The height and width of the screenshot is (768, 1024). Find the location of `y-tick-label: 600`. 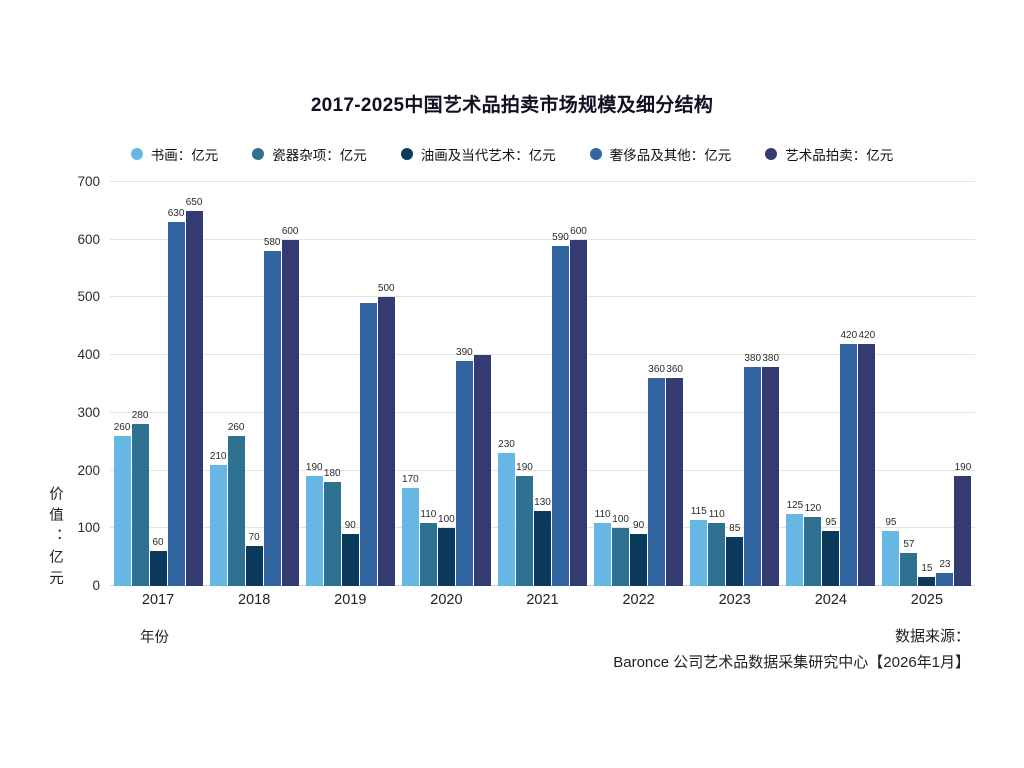

y-tick-label: 600 is located at coordinates (88, 239).